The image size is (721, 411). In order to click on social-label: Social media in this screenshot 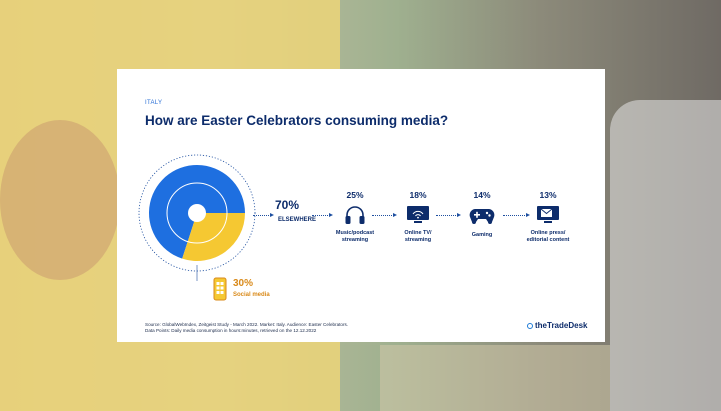, I will do `click(251, 295)`.